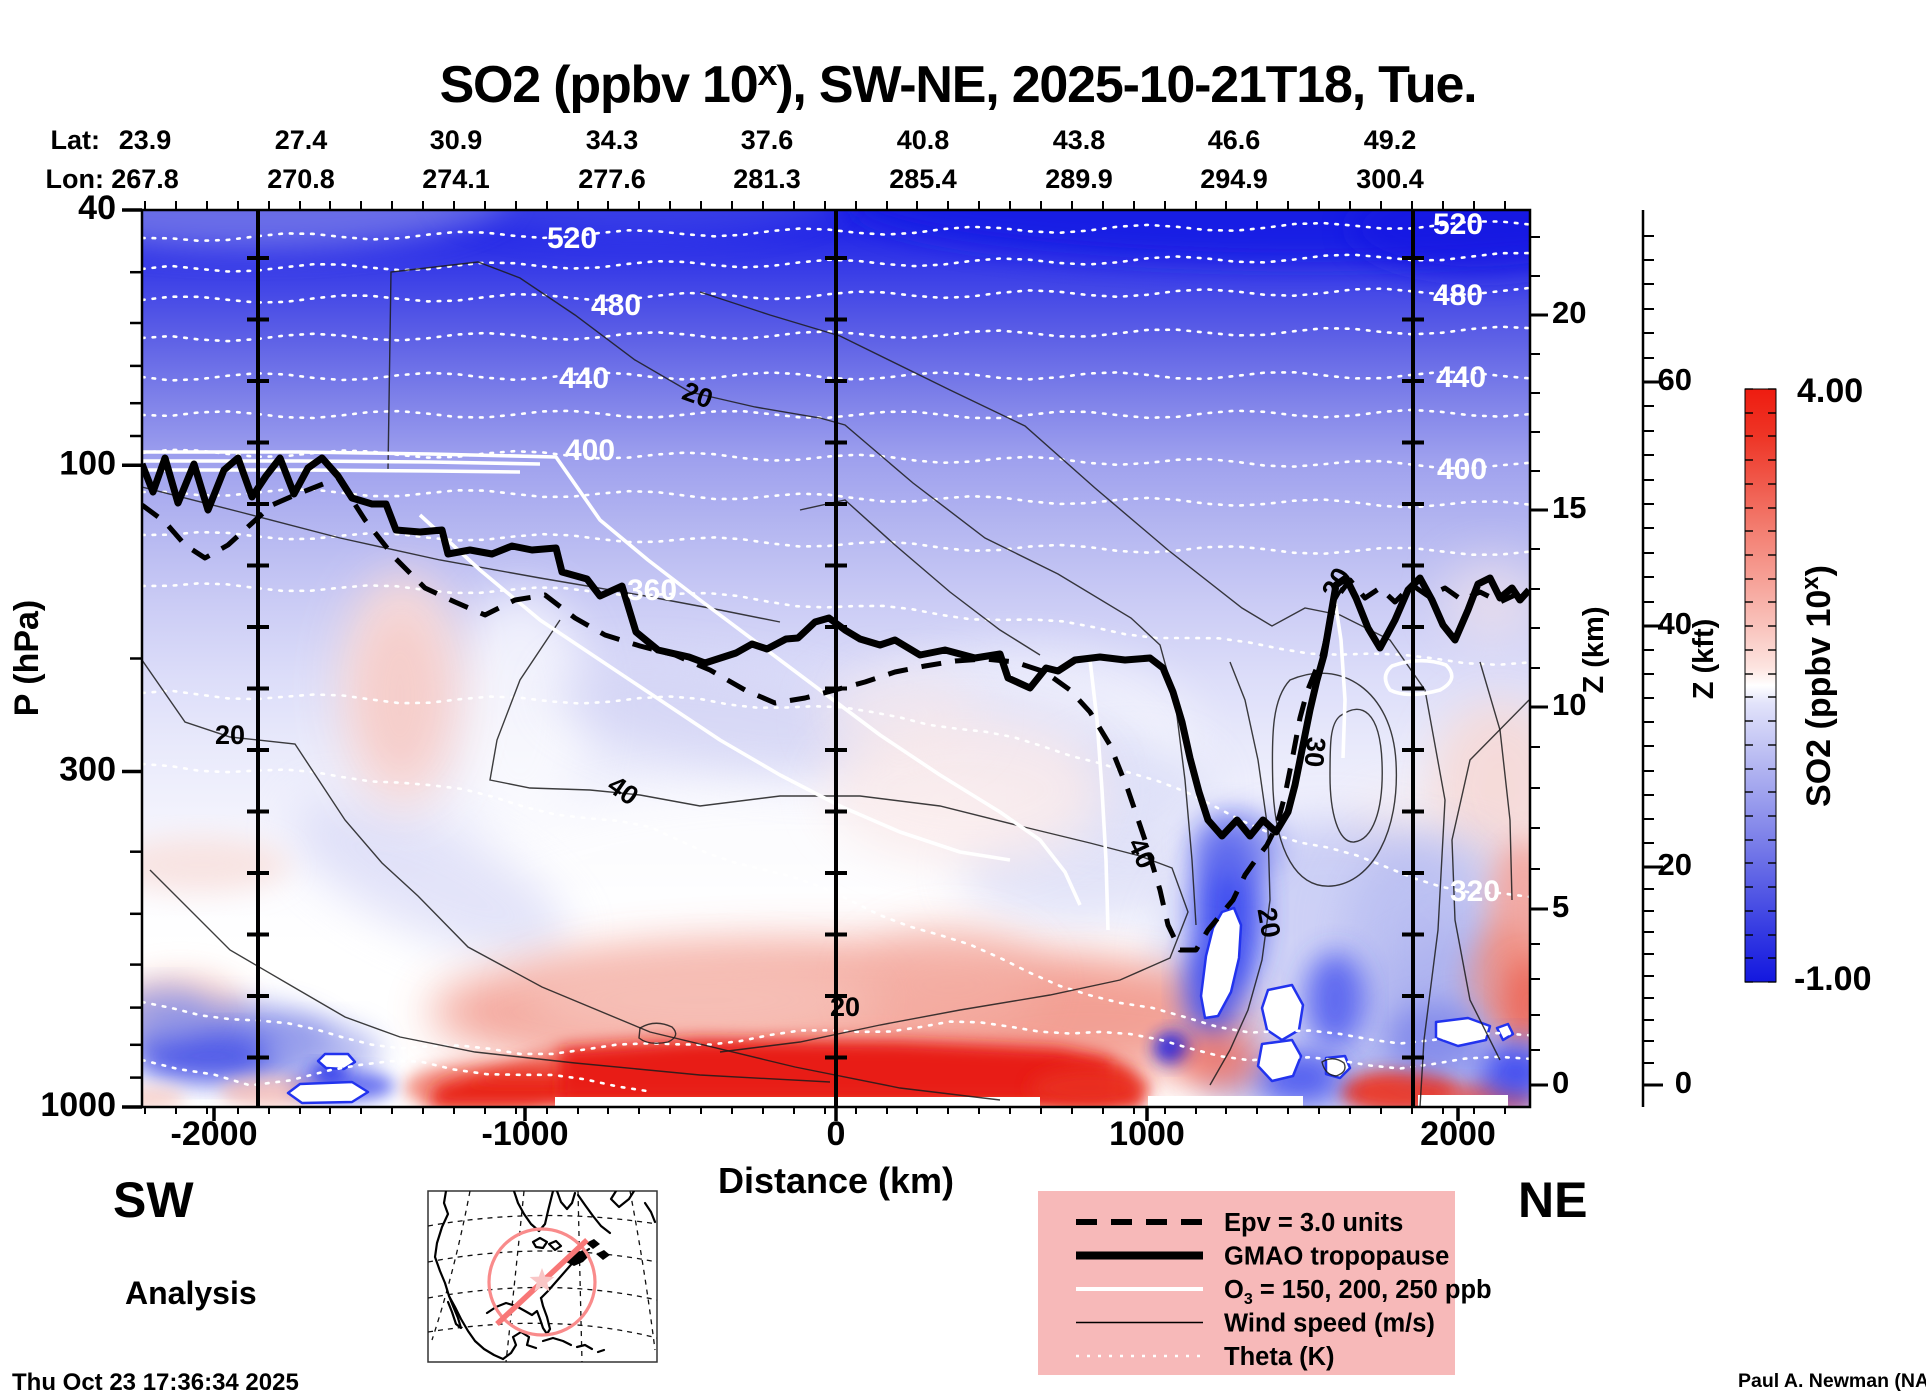 Image resolution: width=1926 pixels, height=1399 pixels. Describe the element at coordinates (1234, 140) in the screenshot. I see `svg-text: 46.6` at that location.